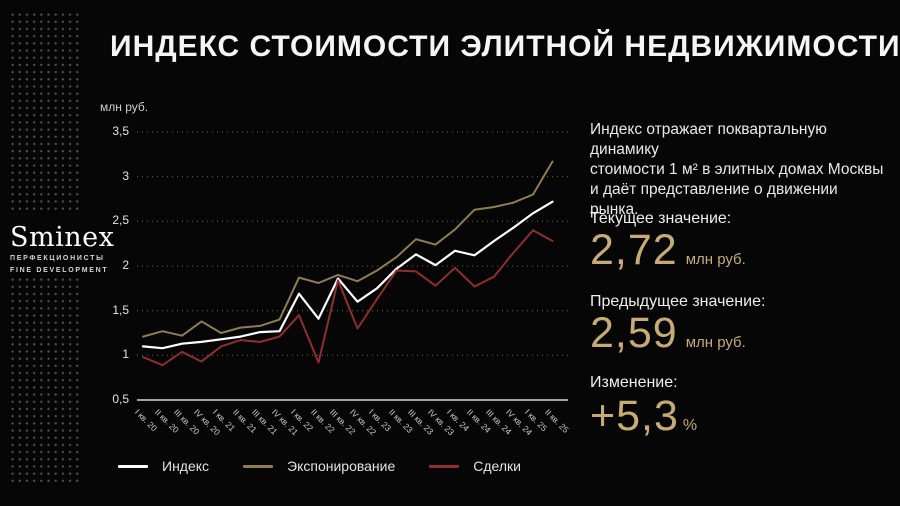 The width and height of the screenshot is (900, 506). Describe the element at coordinates (120, 131) in the screenshot. I see `y-tick-label: 3,5` at that location.